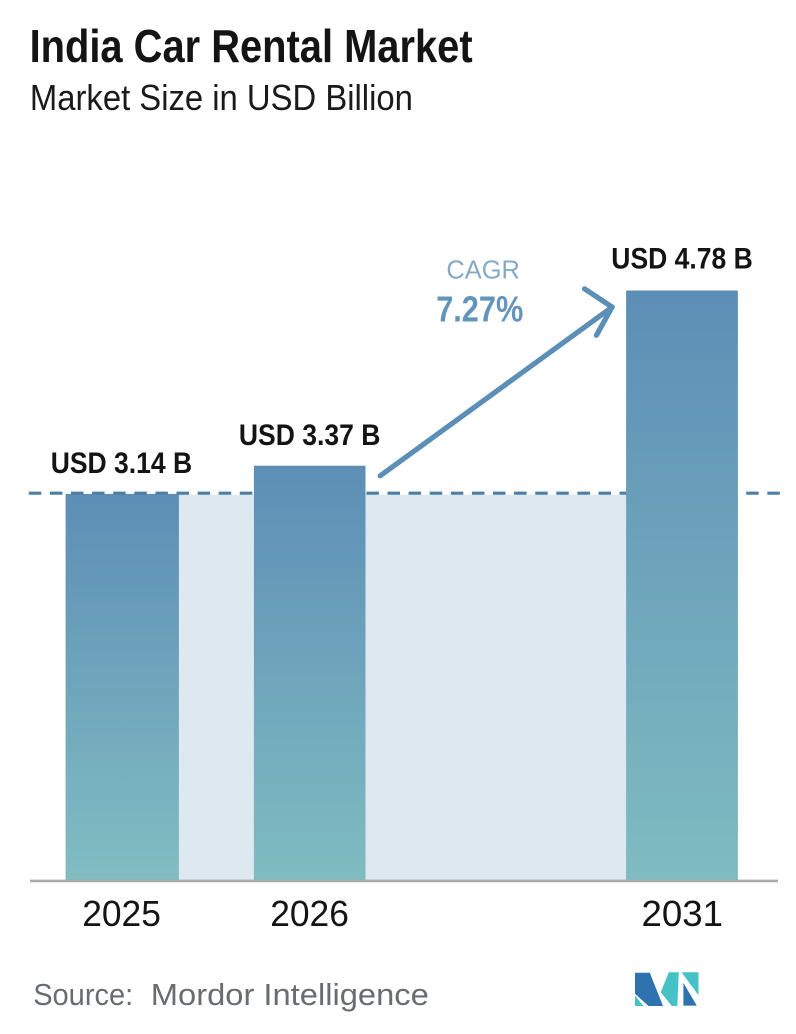 The height and width of the screenshot is (1034, 796). What do you see at coordinates (251, 46) in the screenshot?
I see `svg-text: India Car Rental Market` at bounding box center [251, 46].